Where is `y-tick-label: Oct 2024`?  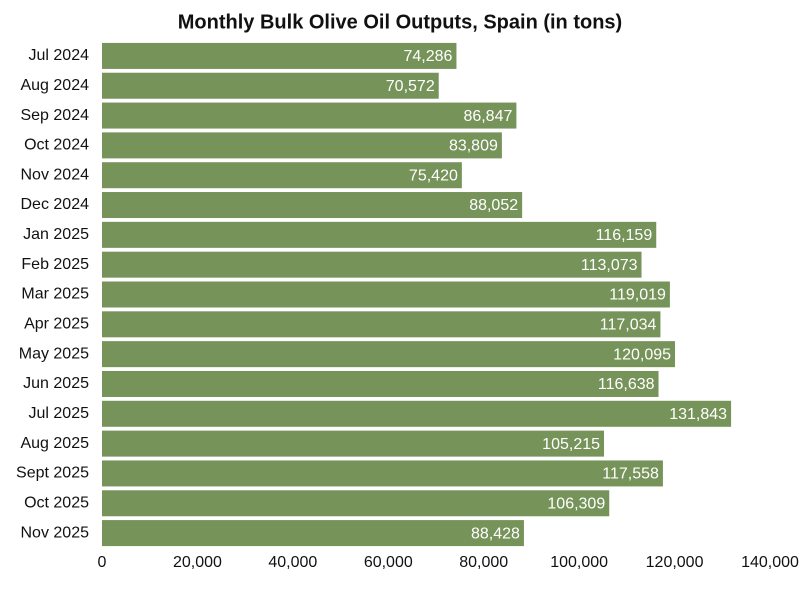 y-tick-label: Oct 2024 is located at coordinates (56, 145).